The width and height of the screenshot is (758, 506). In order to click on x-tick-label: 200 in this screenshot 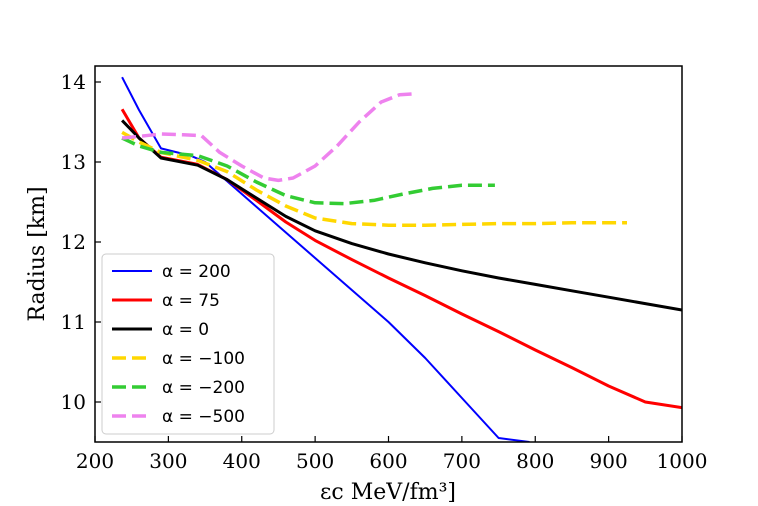, I will do `click(95, 461)`.